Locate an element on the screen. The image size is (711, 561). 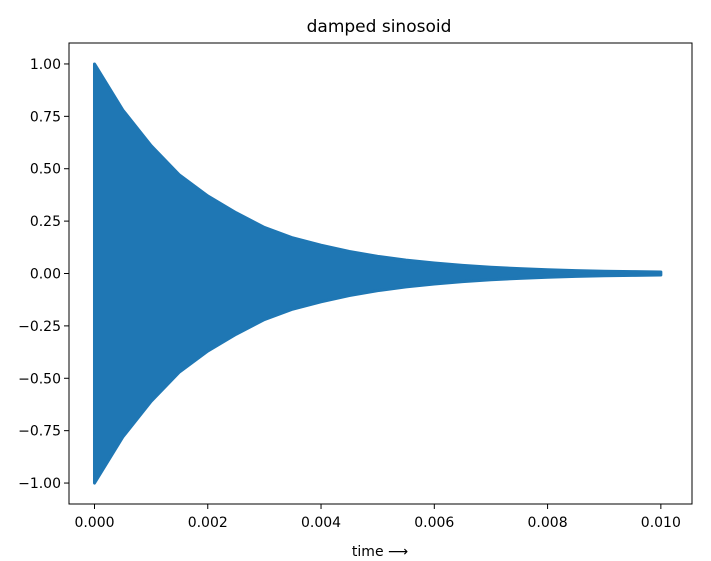
x-tick-label: 0.008 is located at coordinates (548, 523).